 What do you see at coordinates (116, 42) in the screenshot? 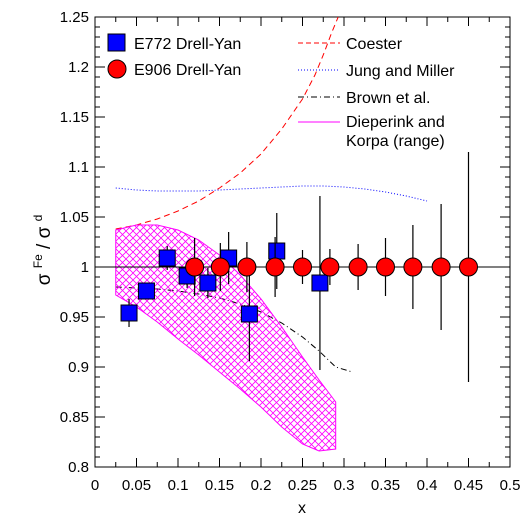
I see `legend-e772-marker` at bounding box center [116, 42].